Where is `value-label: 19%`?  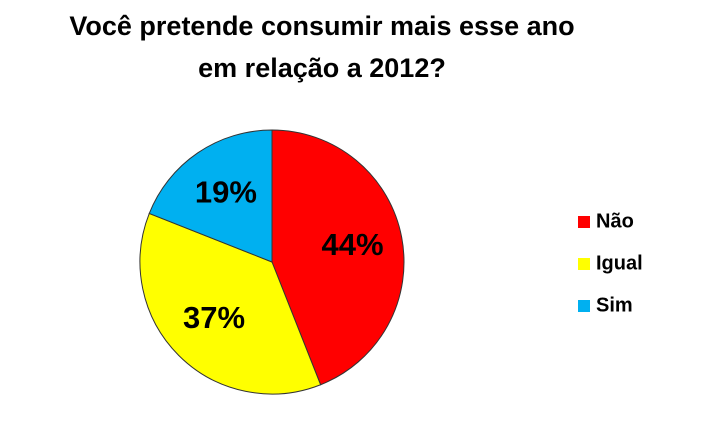 value-label: 19% is located at coordinates (226, 191).